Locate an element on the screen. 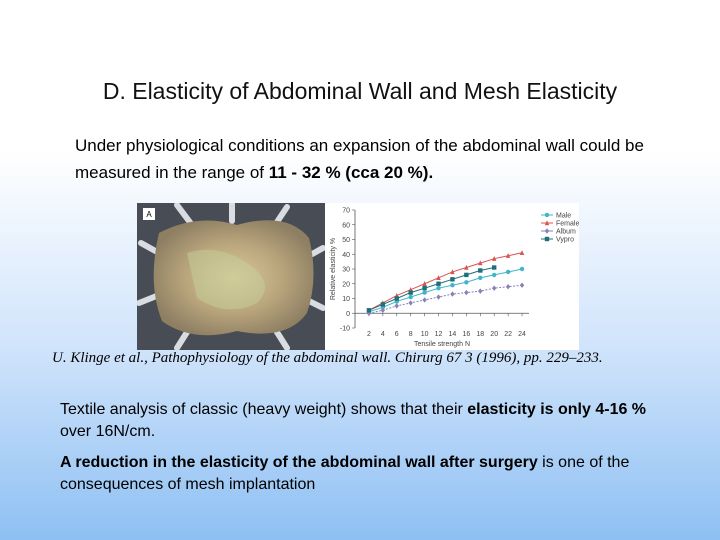  legend-label: Female is located at coordinates (567, 224).